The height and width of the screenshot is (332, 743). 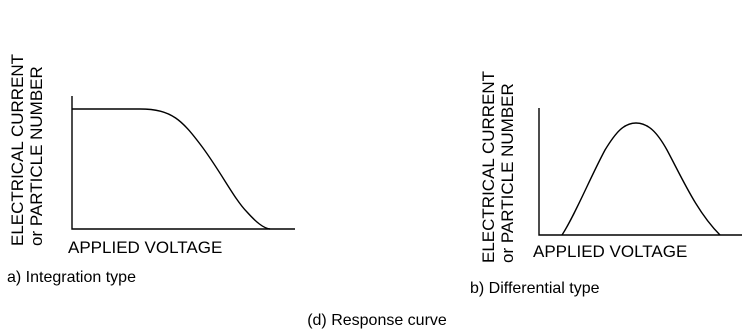 What do you see at coordinates (535, 288) in the screenshot?
I see `differential-type-caption: b) Differential type` at bounding box center [535, 288].